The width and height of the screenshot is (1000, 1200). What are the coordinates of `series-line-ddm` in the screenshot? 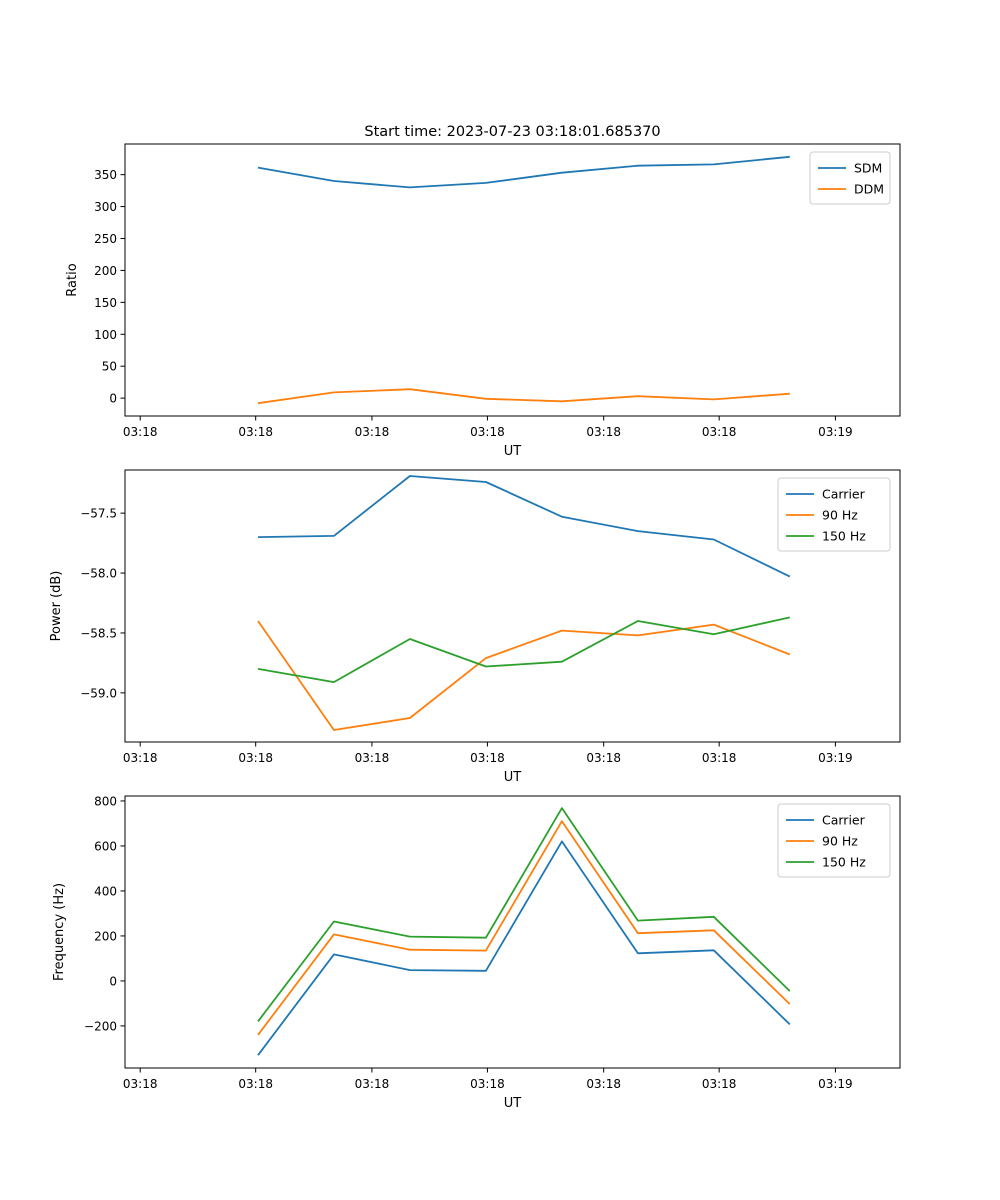 It's located at (523, 396).